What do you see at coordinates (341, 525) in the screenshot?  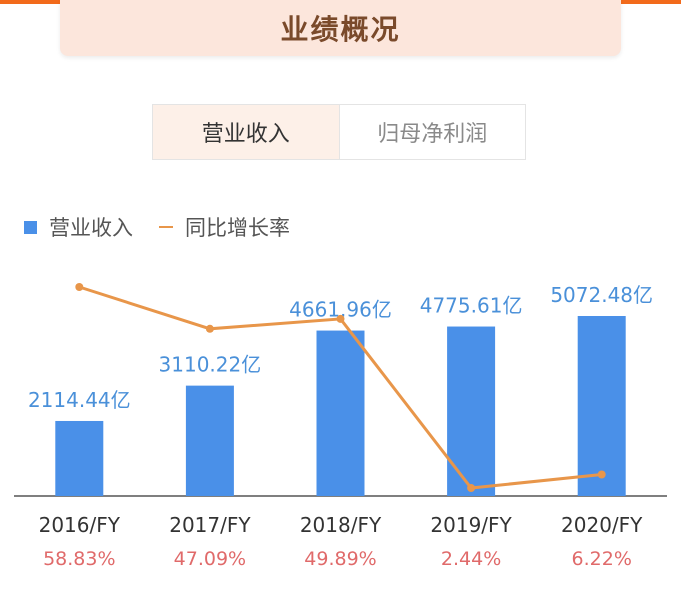 I see `x-tick-label: 2018/FY` at bounding box center [341, 525].